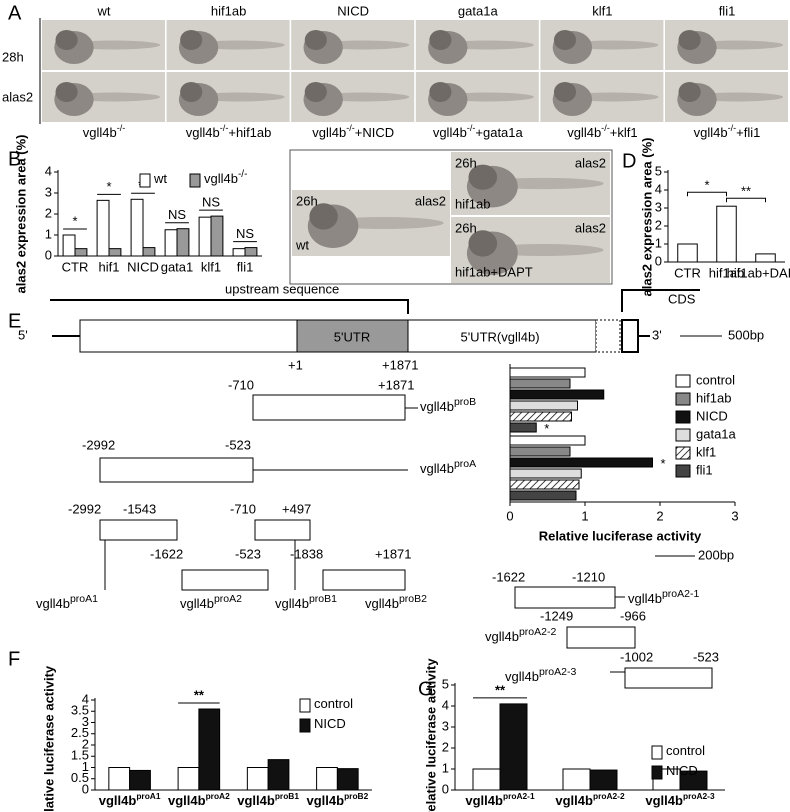 Image resolution: width=790 pixels, height=812 pixels. I want to click on x-tick-label-sup: proA2-3, so click(699, 796).